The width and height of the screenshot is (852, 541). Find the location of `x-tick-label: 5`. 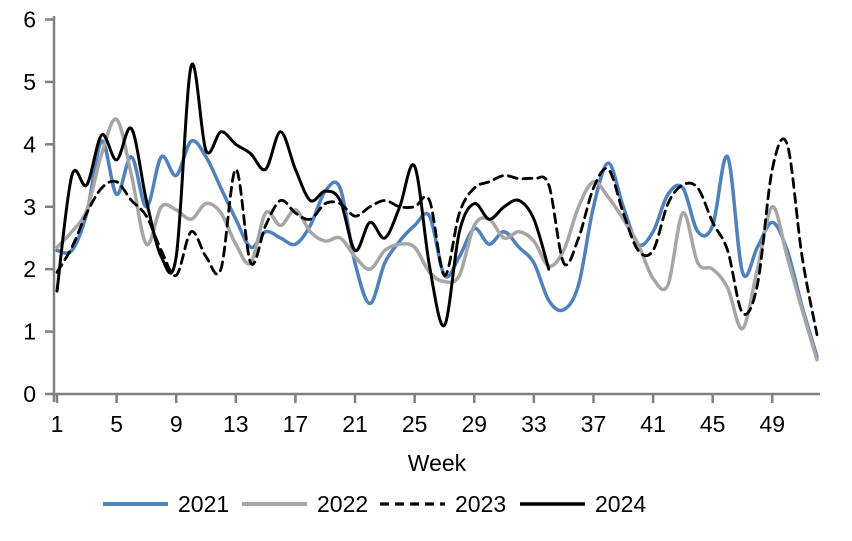

x-tick-label: 5 is located at coordinates (116, 424).